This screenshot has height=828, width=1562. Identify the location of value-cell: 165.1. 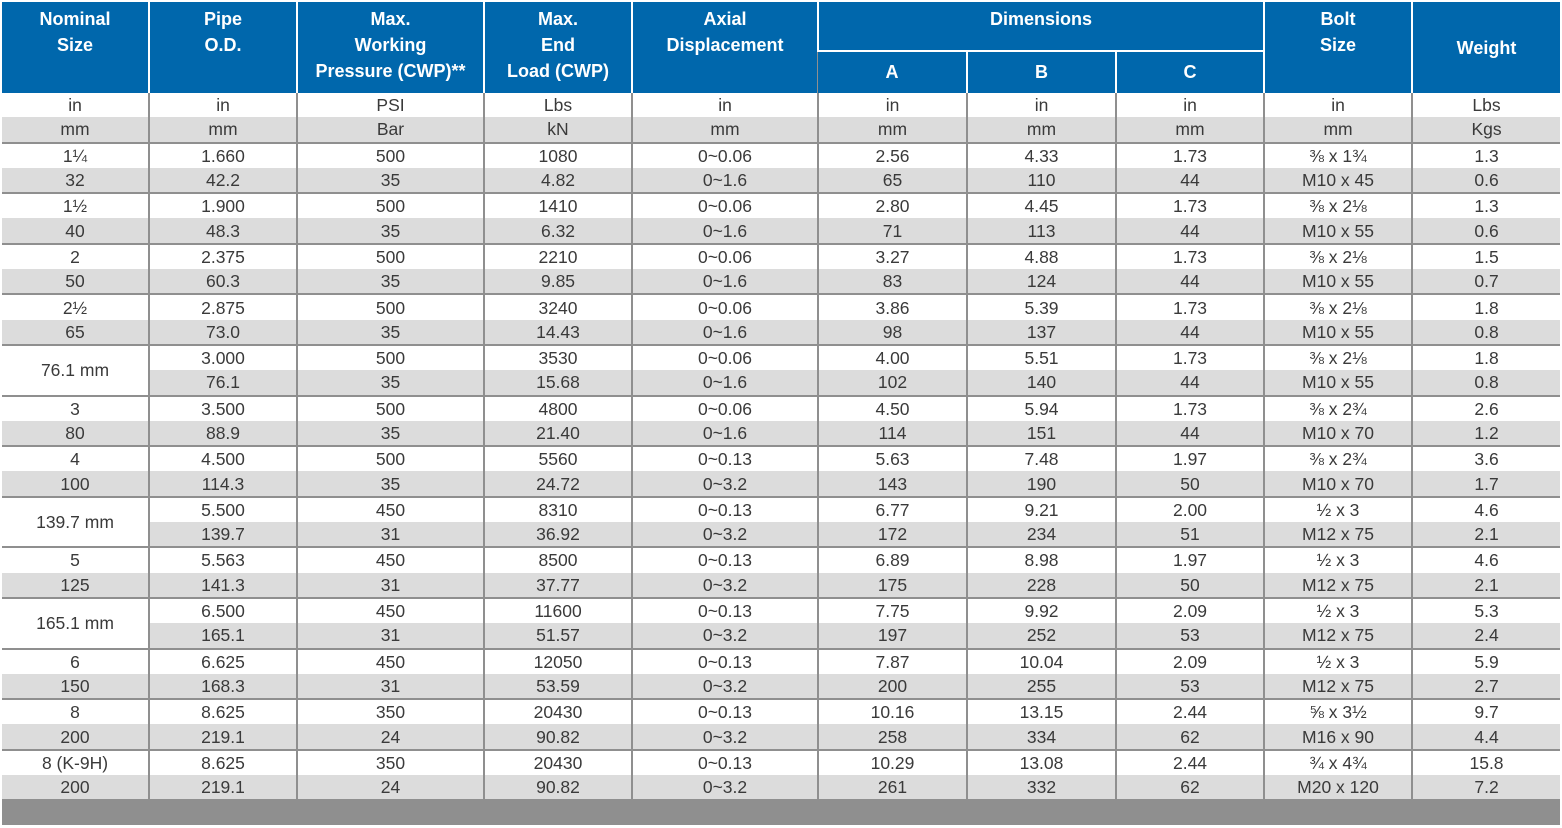
(222, 636).